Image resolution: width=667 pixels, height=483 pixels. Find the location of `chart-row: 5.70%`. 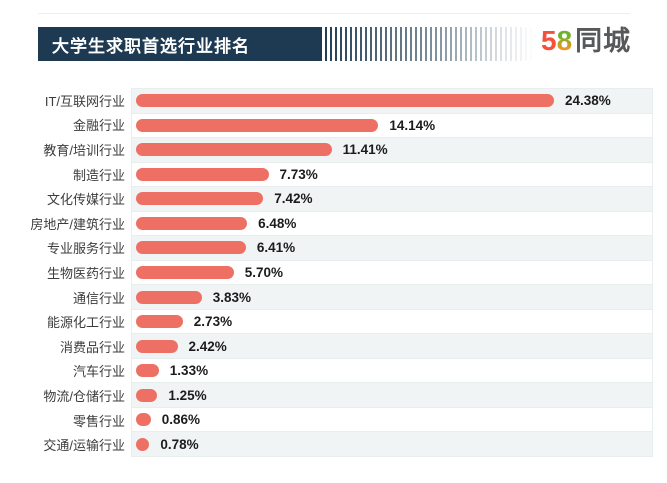

chart-row: 5.70% is located at coordinates (392, 273).